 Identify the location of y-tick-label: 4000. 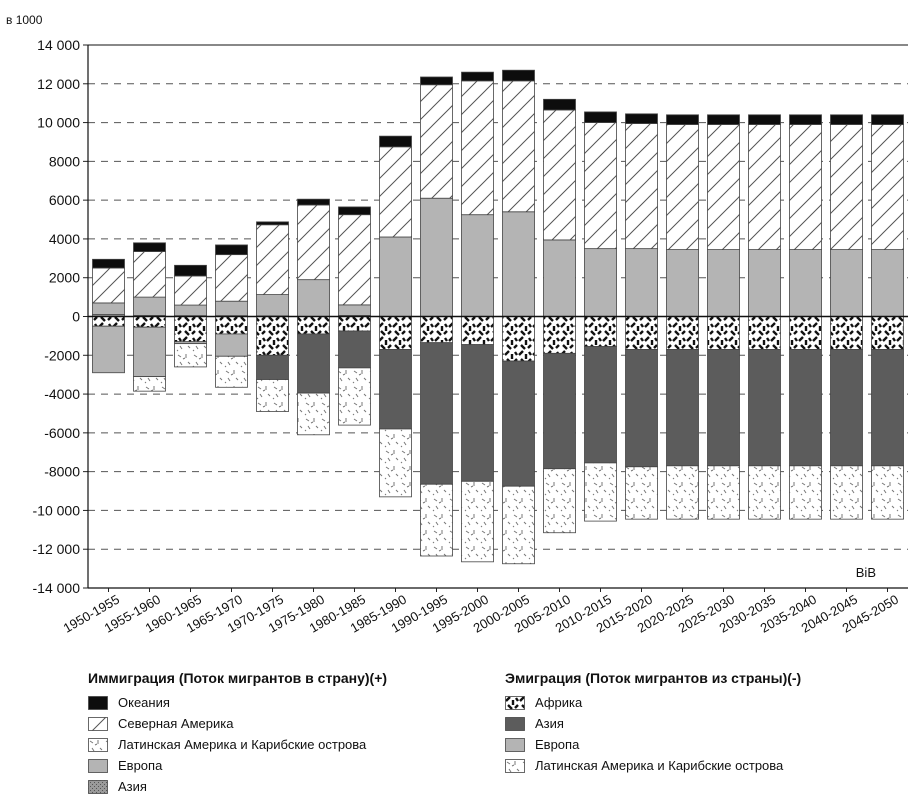
(64, 239).